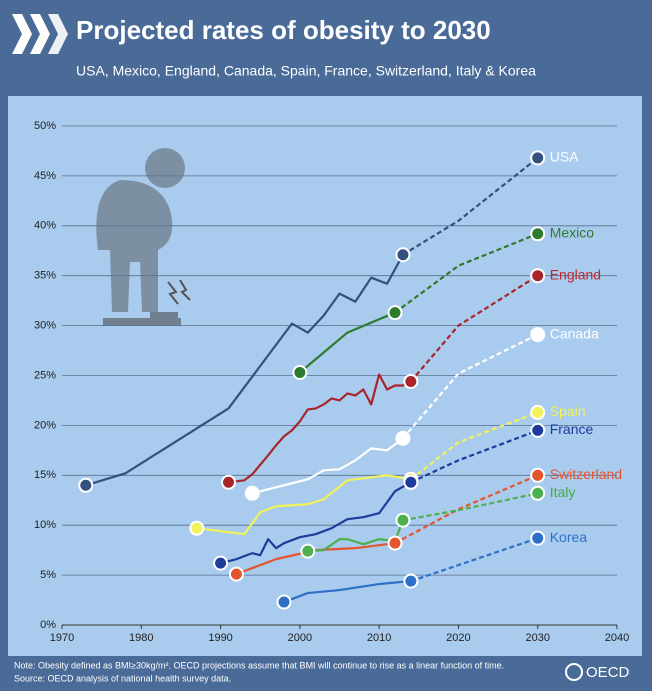 The image size is (652, 691). Describe the element at coordinates (45, 126) in the screenshot. I see `y-tick-label: 50%` at that location.